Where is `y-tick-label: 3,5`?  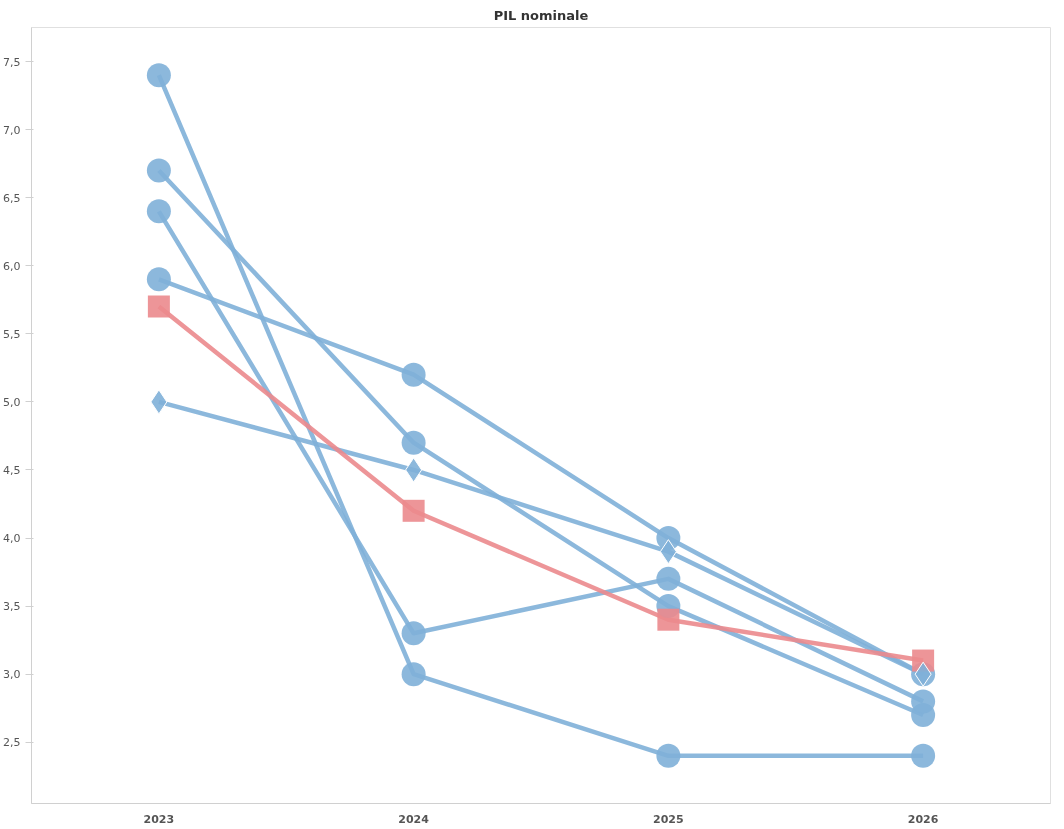
y-tick-label: 3,5 is located at coordinates (12, 607).